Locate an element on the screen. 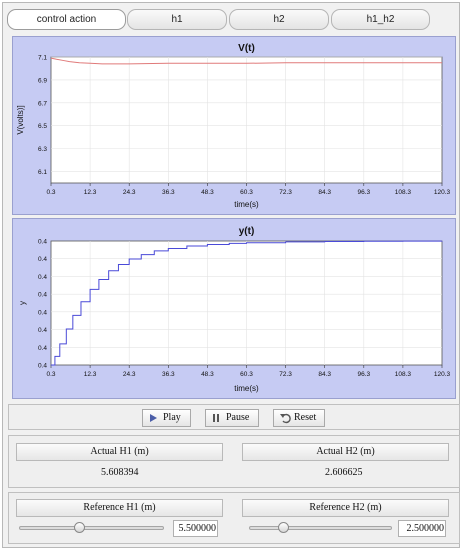 The width and height of the screenshot is (463, 550). reference-h1-slider-thumb is located at coordinates (80, 527).